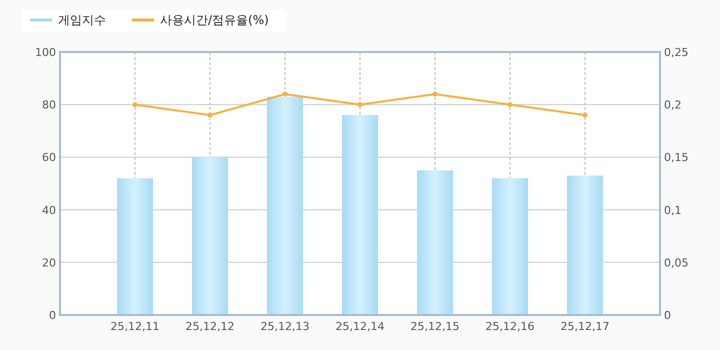 This screenshot has height=350, width=720. Describe the element at coordinates (673, 105) in the screenshot. I see `y2-tick-label: 0,2` at that location.